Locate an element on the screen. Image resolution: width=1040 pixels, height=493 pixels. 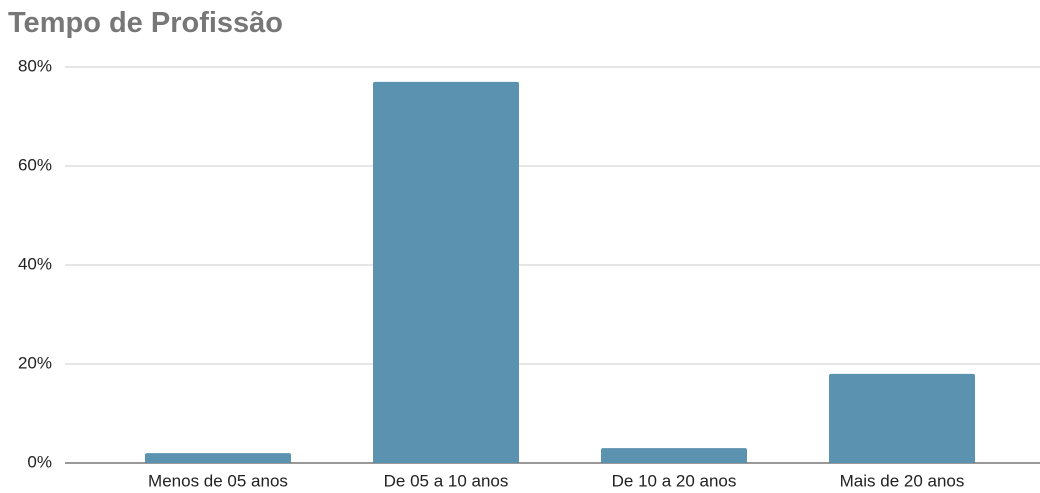
y-tick-label: 0% is located at coordinates (39, 461).